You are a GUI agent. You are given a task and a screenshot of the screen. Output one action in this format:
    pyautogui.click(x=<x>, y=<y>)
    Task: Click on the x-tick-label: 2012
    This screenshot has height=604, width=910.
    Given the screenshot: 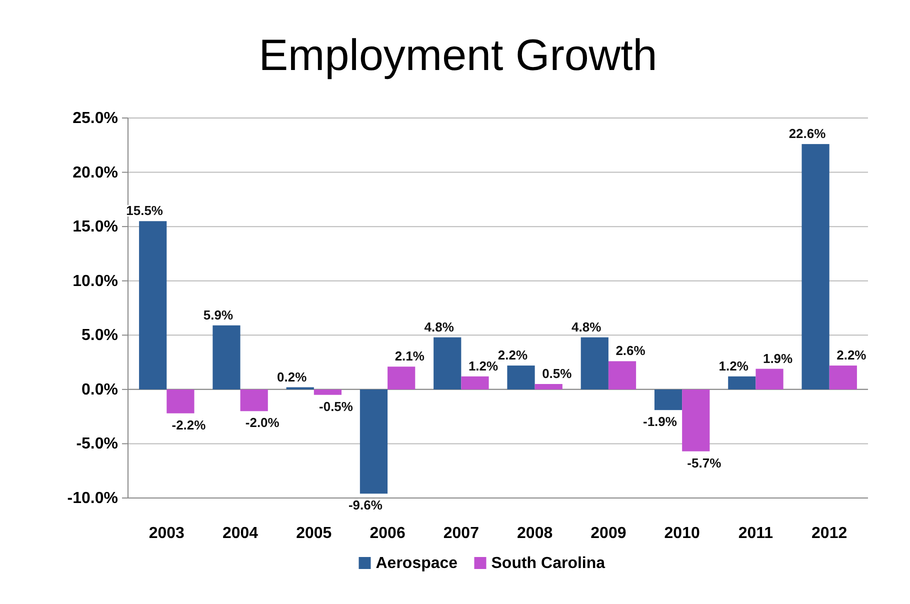 What is the action you would take?
    pyautogui.click(x=830, y=533)
    